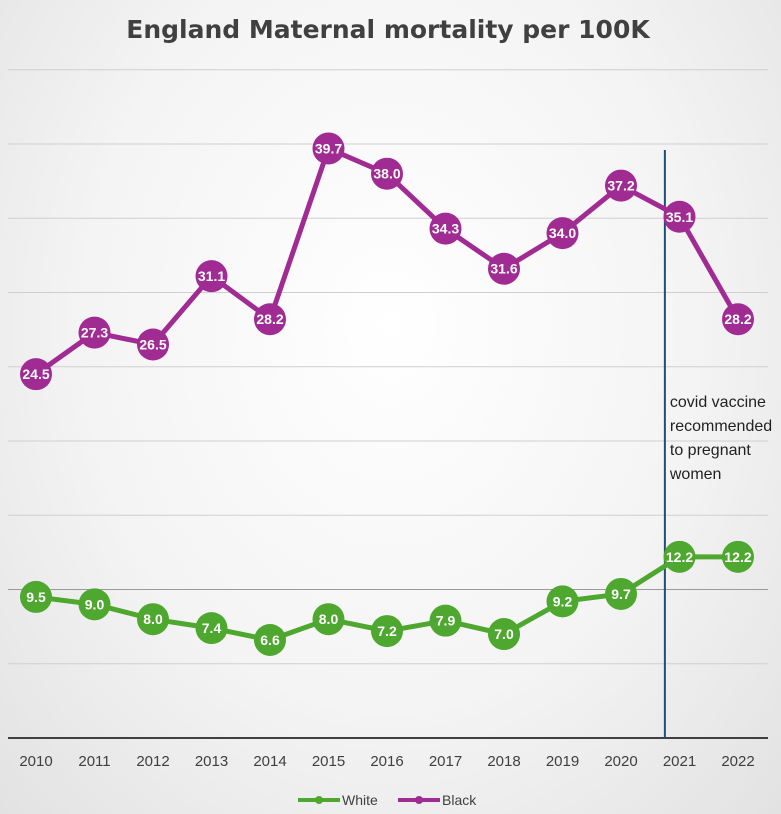 The height and width of the screenshot is (814, 781). I want to click on data-label-white: 7.9, so click(446, 621).